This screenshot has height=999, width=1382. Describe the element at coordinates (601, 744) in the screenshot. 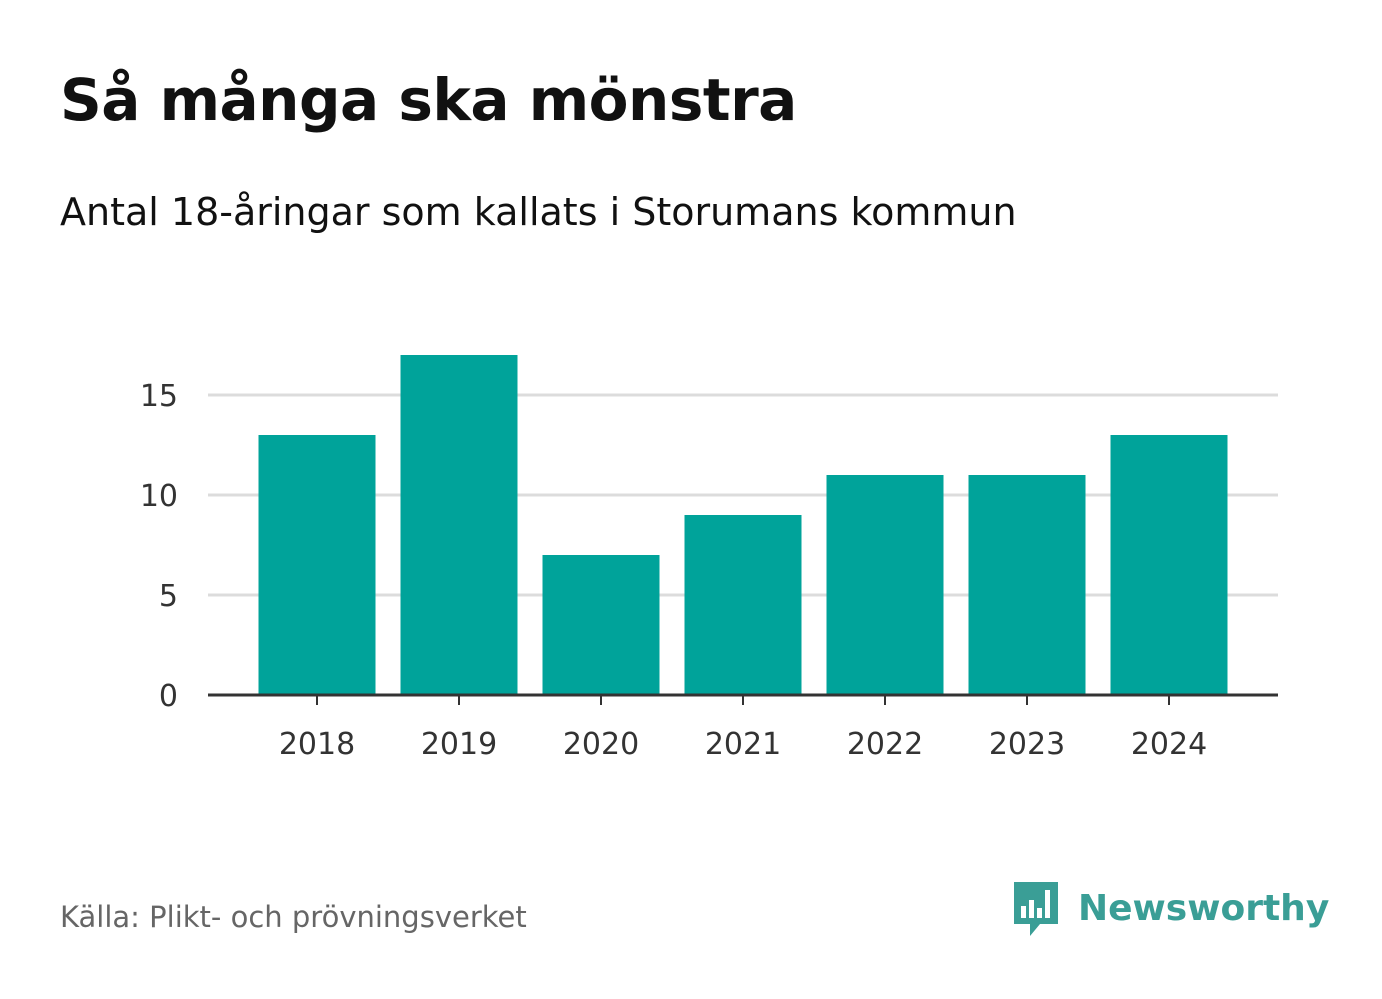

I see `x-tick-label-2020: 2020` at that location.